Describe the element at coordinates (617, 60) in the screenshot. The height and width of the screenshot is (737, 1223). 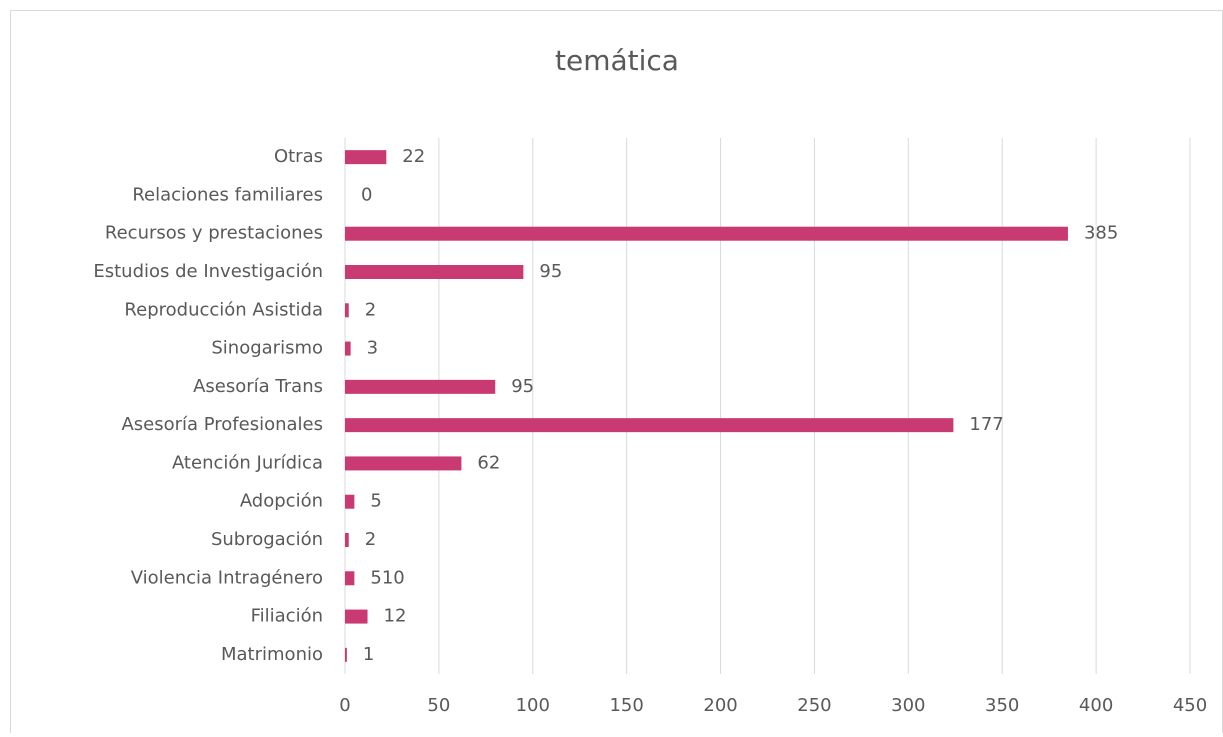
I see `chart-title: temática` at that location.